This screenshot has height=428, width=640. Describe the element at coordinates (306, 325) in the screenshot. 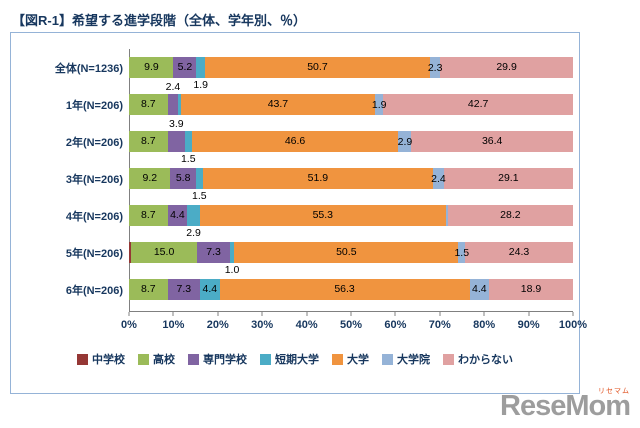

I see `axis-tick-label: 40%` at that location.